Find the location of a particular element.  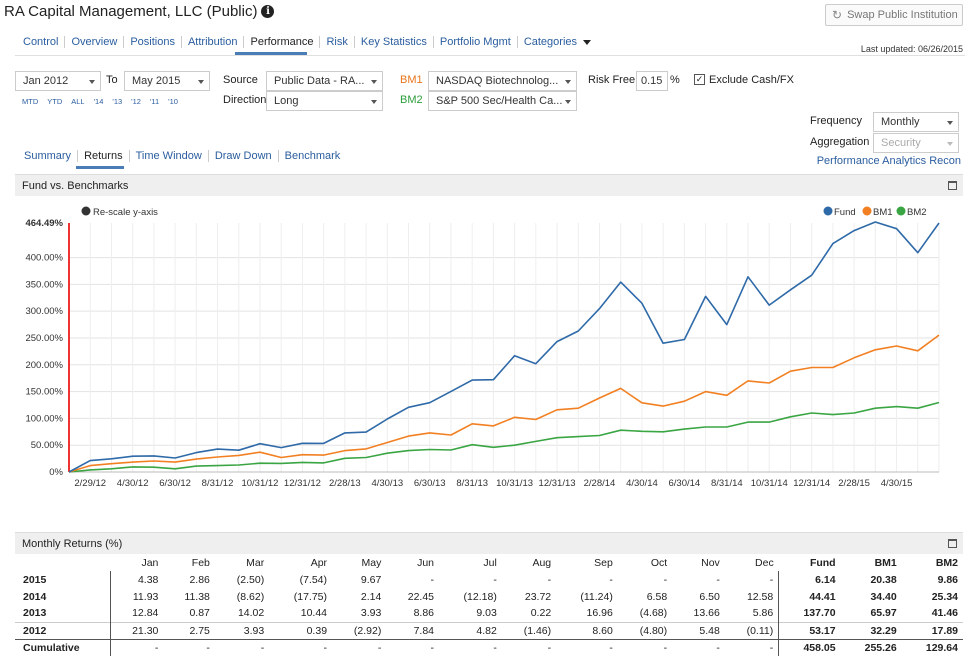

quick-range-link: MTD is located at coordinates (30, 101).